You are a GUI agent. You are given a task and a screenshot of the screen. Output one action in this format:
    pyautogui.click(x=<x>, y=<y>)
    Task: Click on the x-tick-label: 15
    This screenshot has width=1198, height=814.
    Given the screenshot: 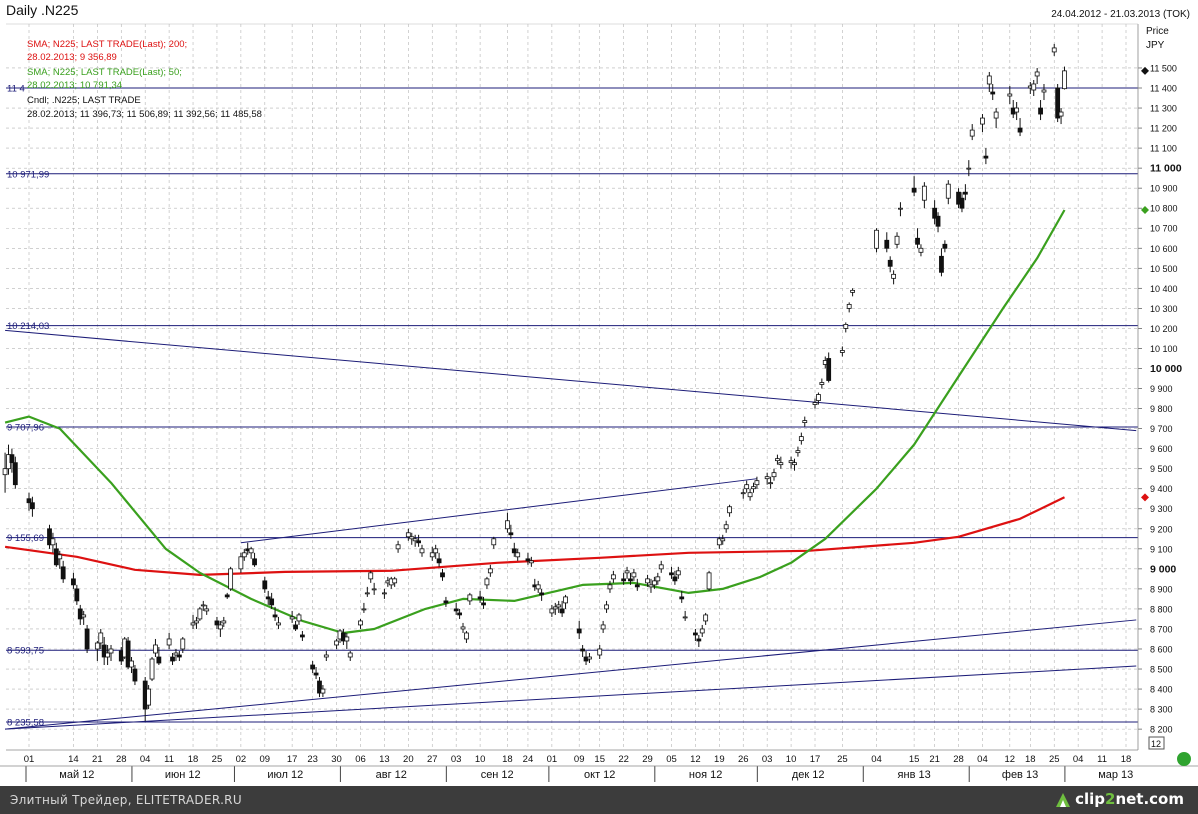 What is the action you would take?
    pyautogui.click(x=599, y=759)
    